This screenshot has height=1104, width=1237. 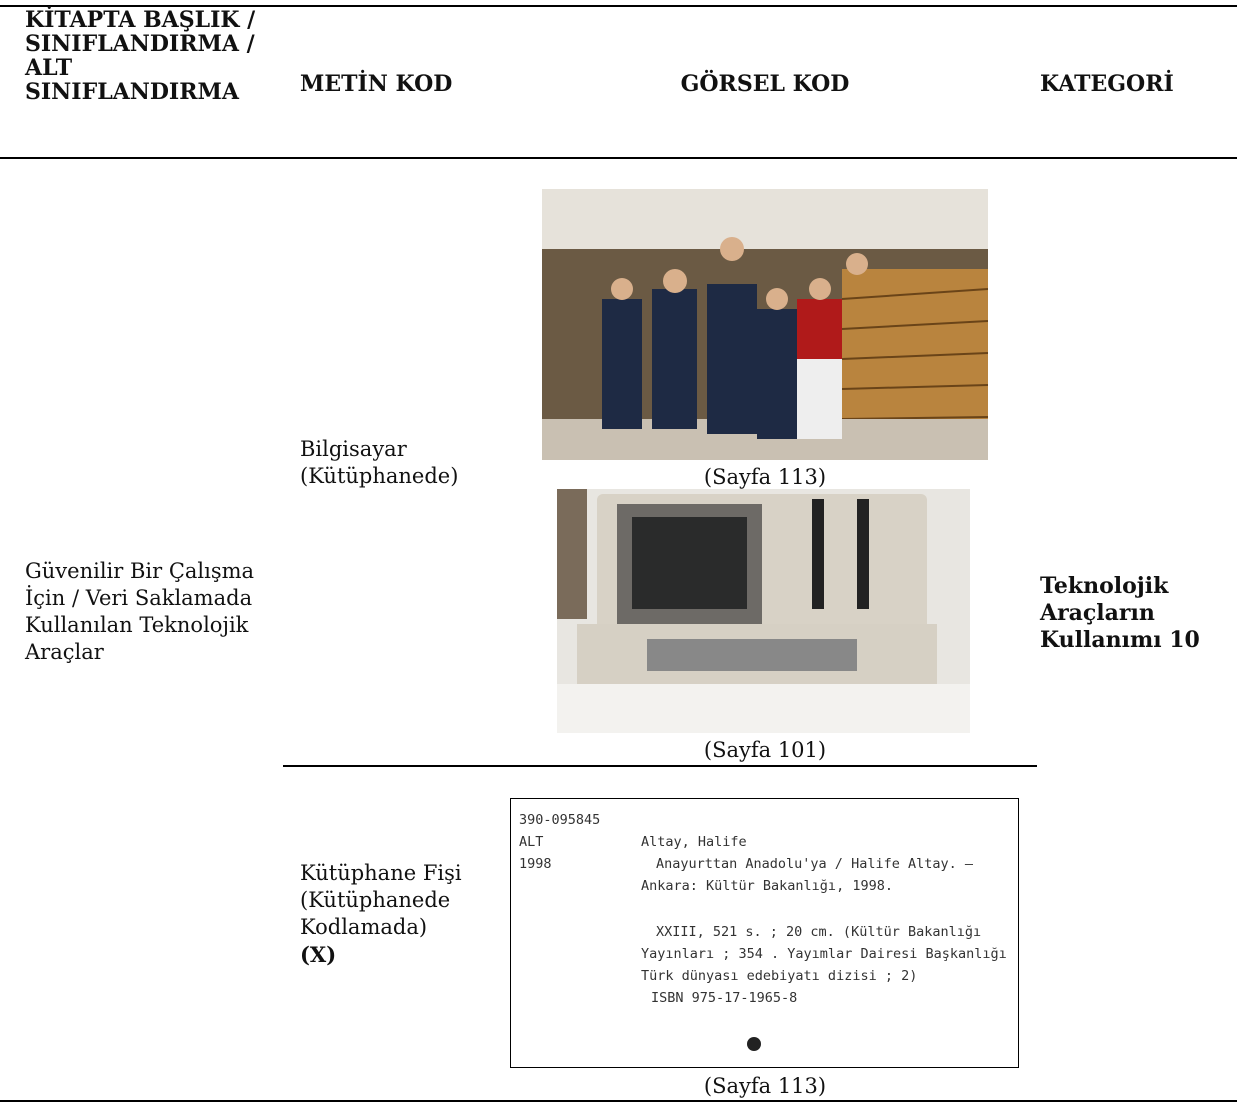 I want to click on card-line: Ankara: Kültür Bakanlığı, 1998., so click(x=767, y=886).